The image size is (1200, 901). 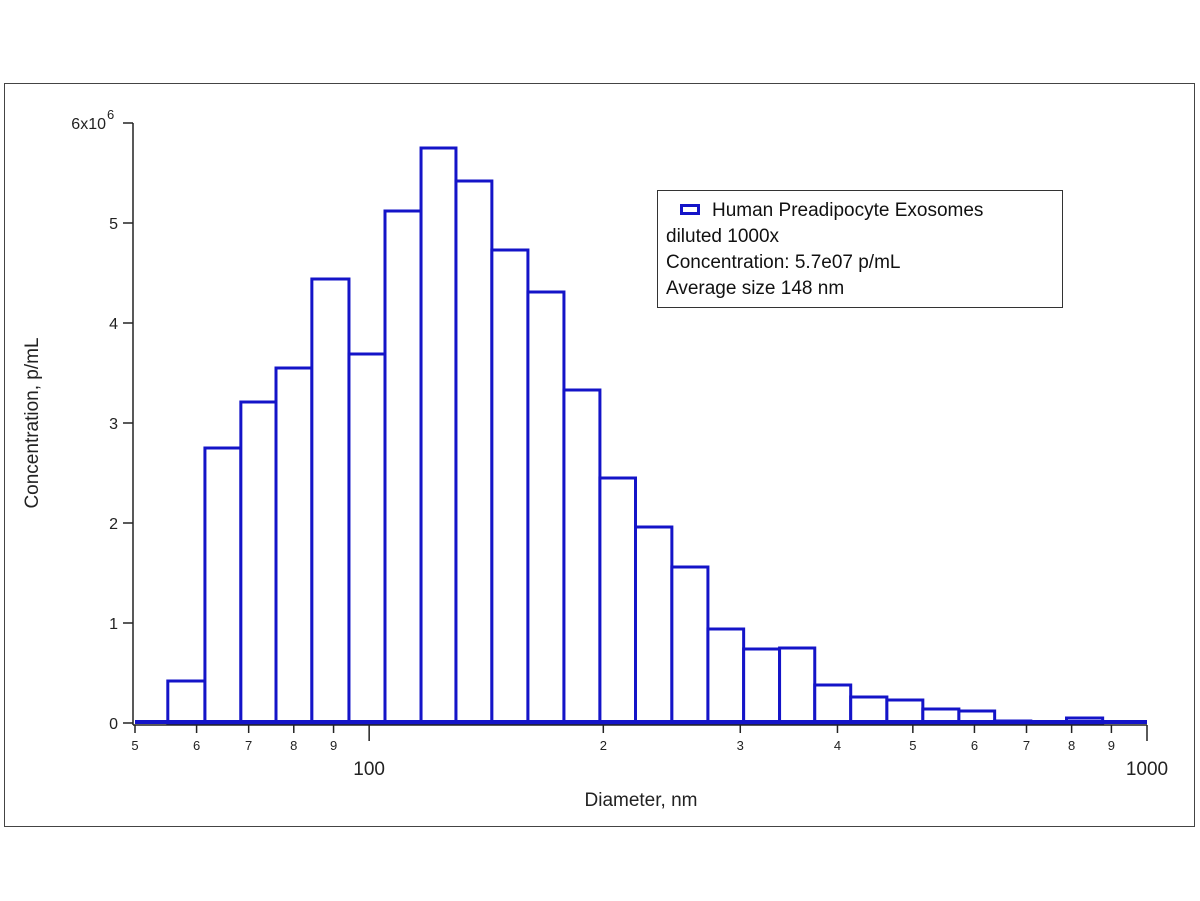 What do you see at coordinates (755, 288) in the screenshot?
I see `legend-line-average-size: Average size 148 nm` at bounding box center [755, 288].